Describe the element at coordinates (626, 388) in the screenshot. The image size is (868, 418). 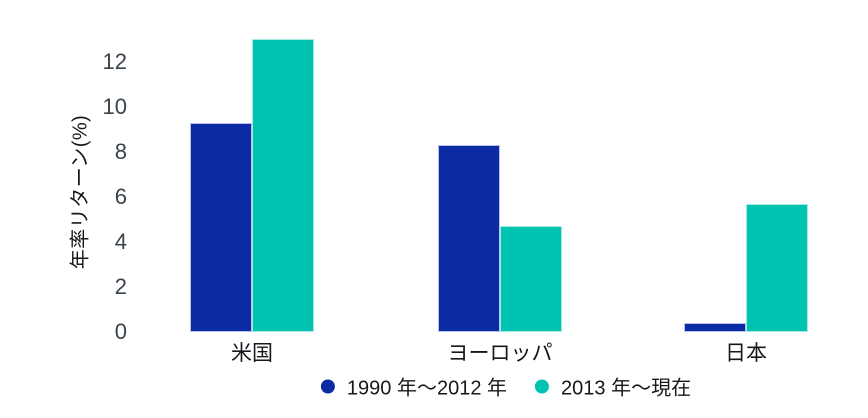
I see `legend-label: 2013 年〜現在` at that location.